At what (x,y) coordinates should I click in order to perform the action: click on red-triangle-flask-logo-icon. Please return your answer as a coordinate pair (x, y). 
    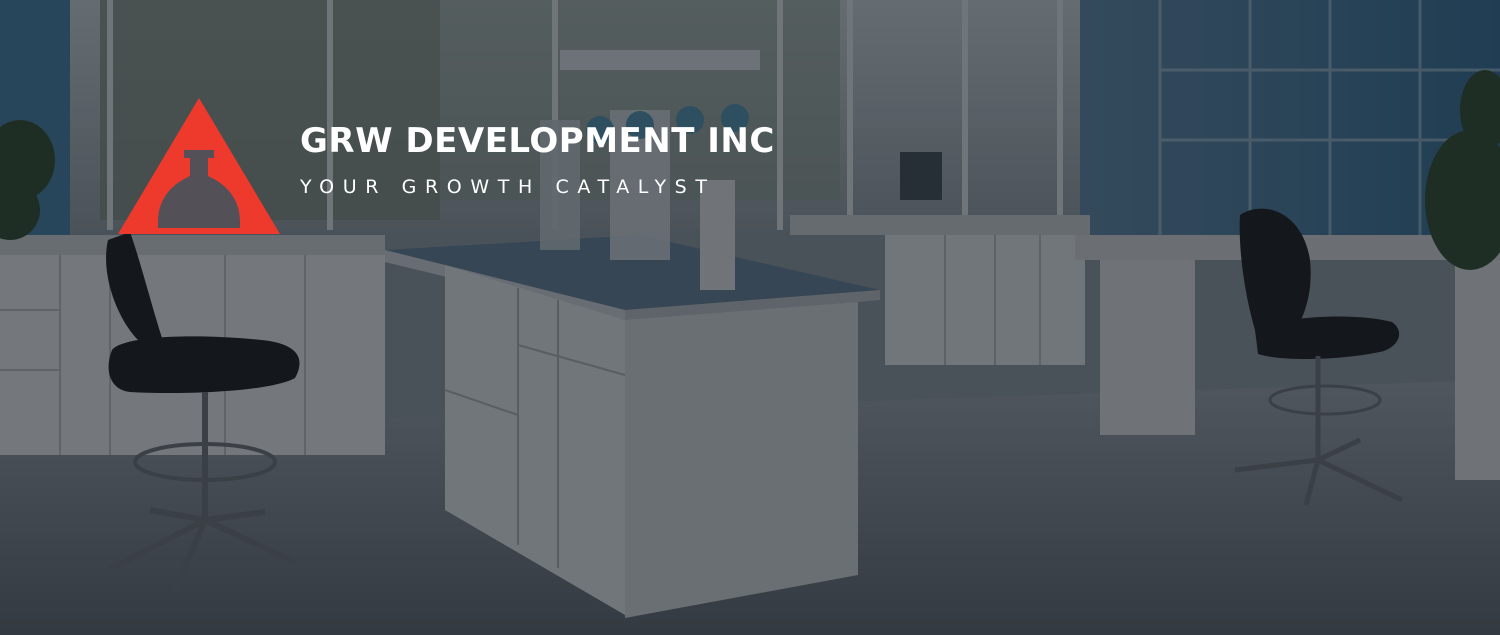
    Looking at the image, I should click on (199, 166).